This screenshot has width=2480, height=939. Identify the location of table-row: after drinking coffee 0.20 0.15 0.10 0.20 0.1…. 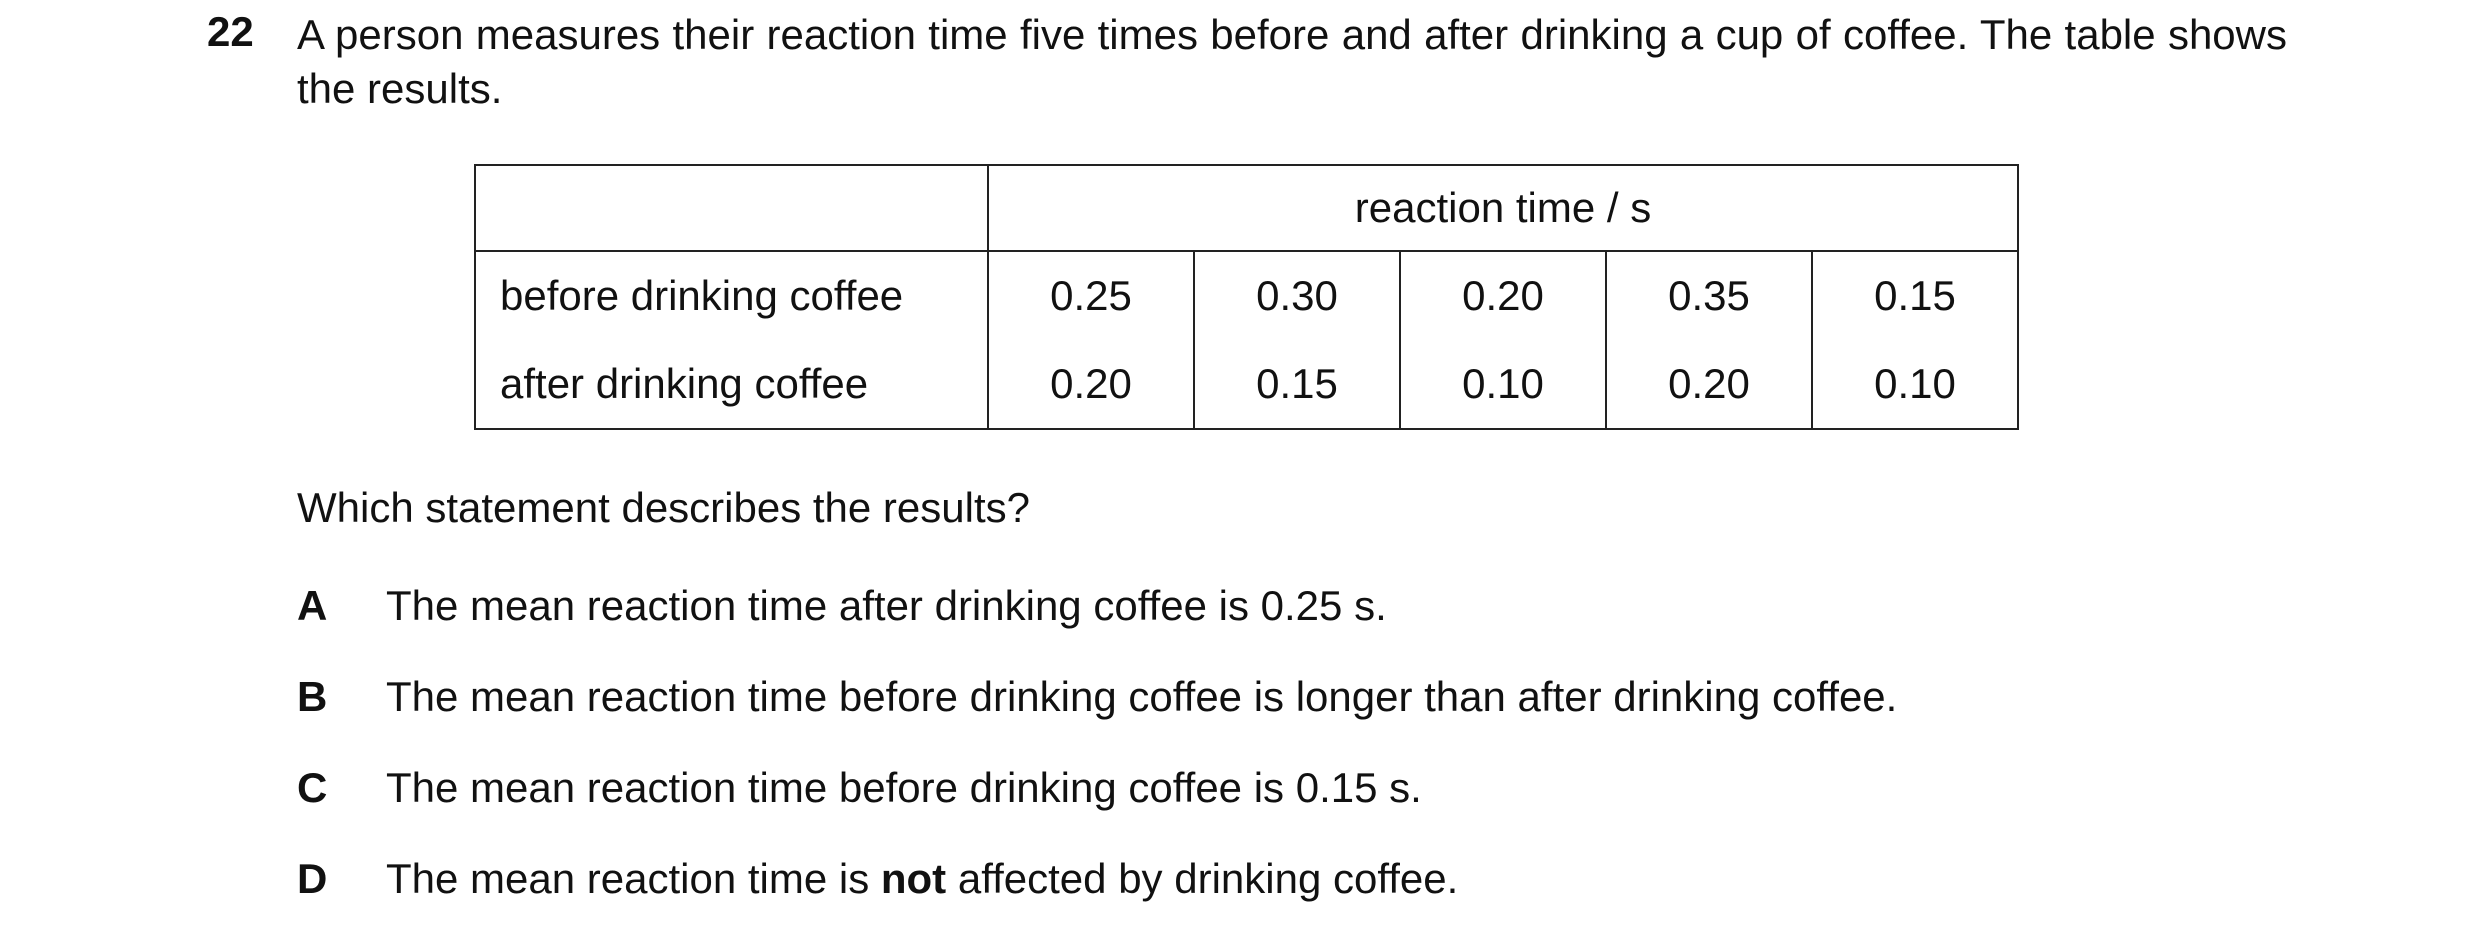
(1246, 384).